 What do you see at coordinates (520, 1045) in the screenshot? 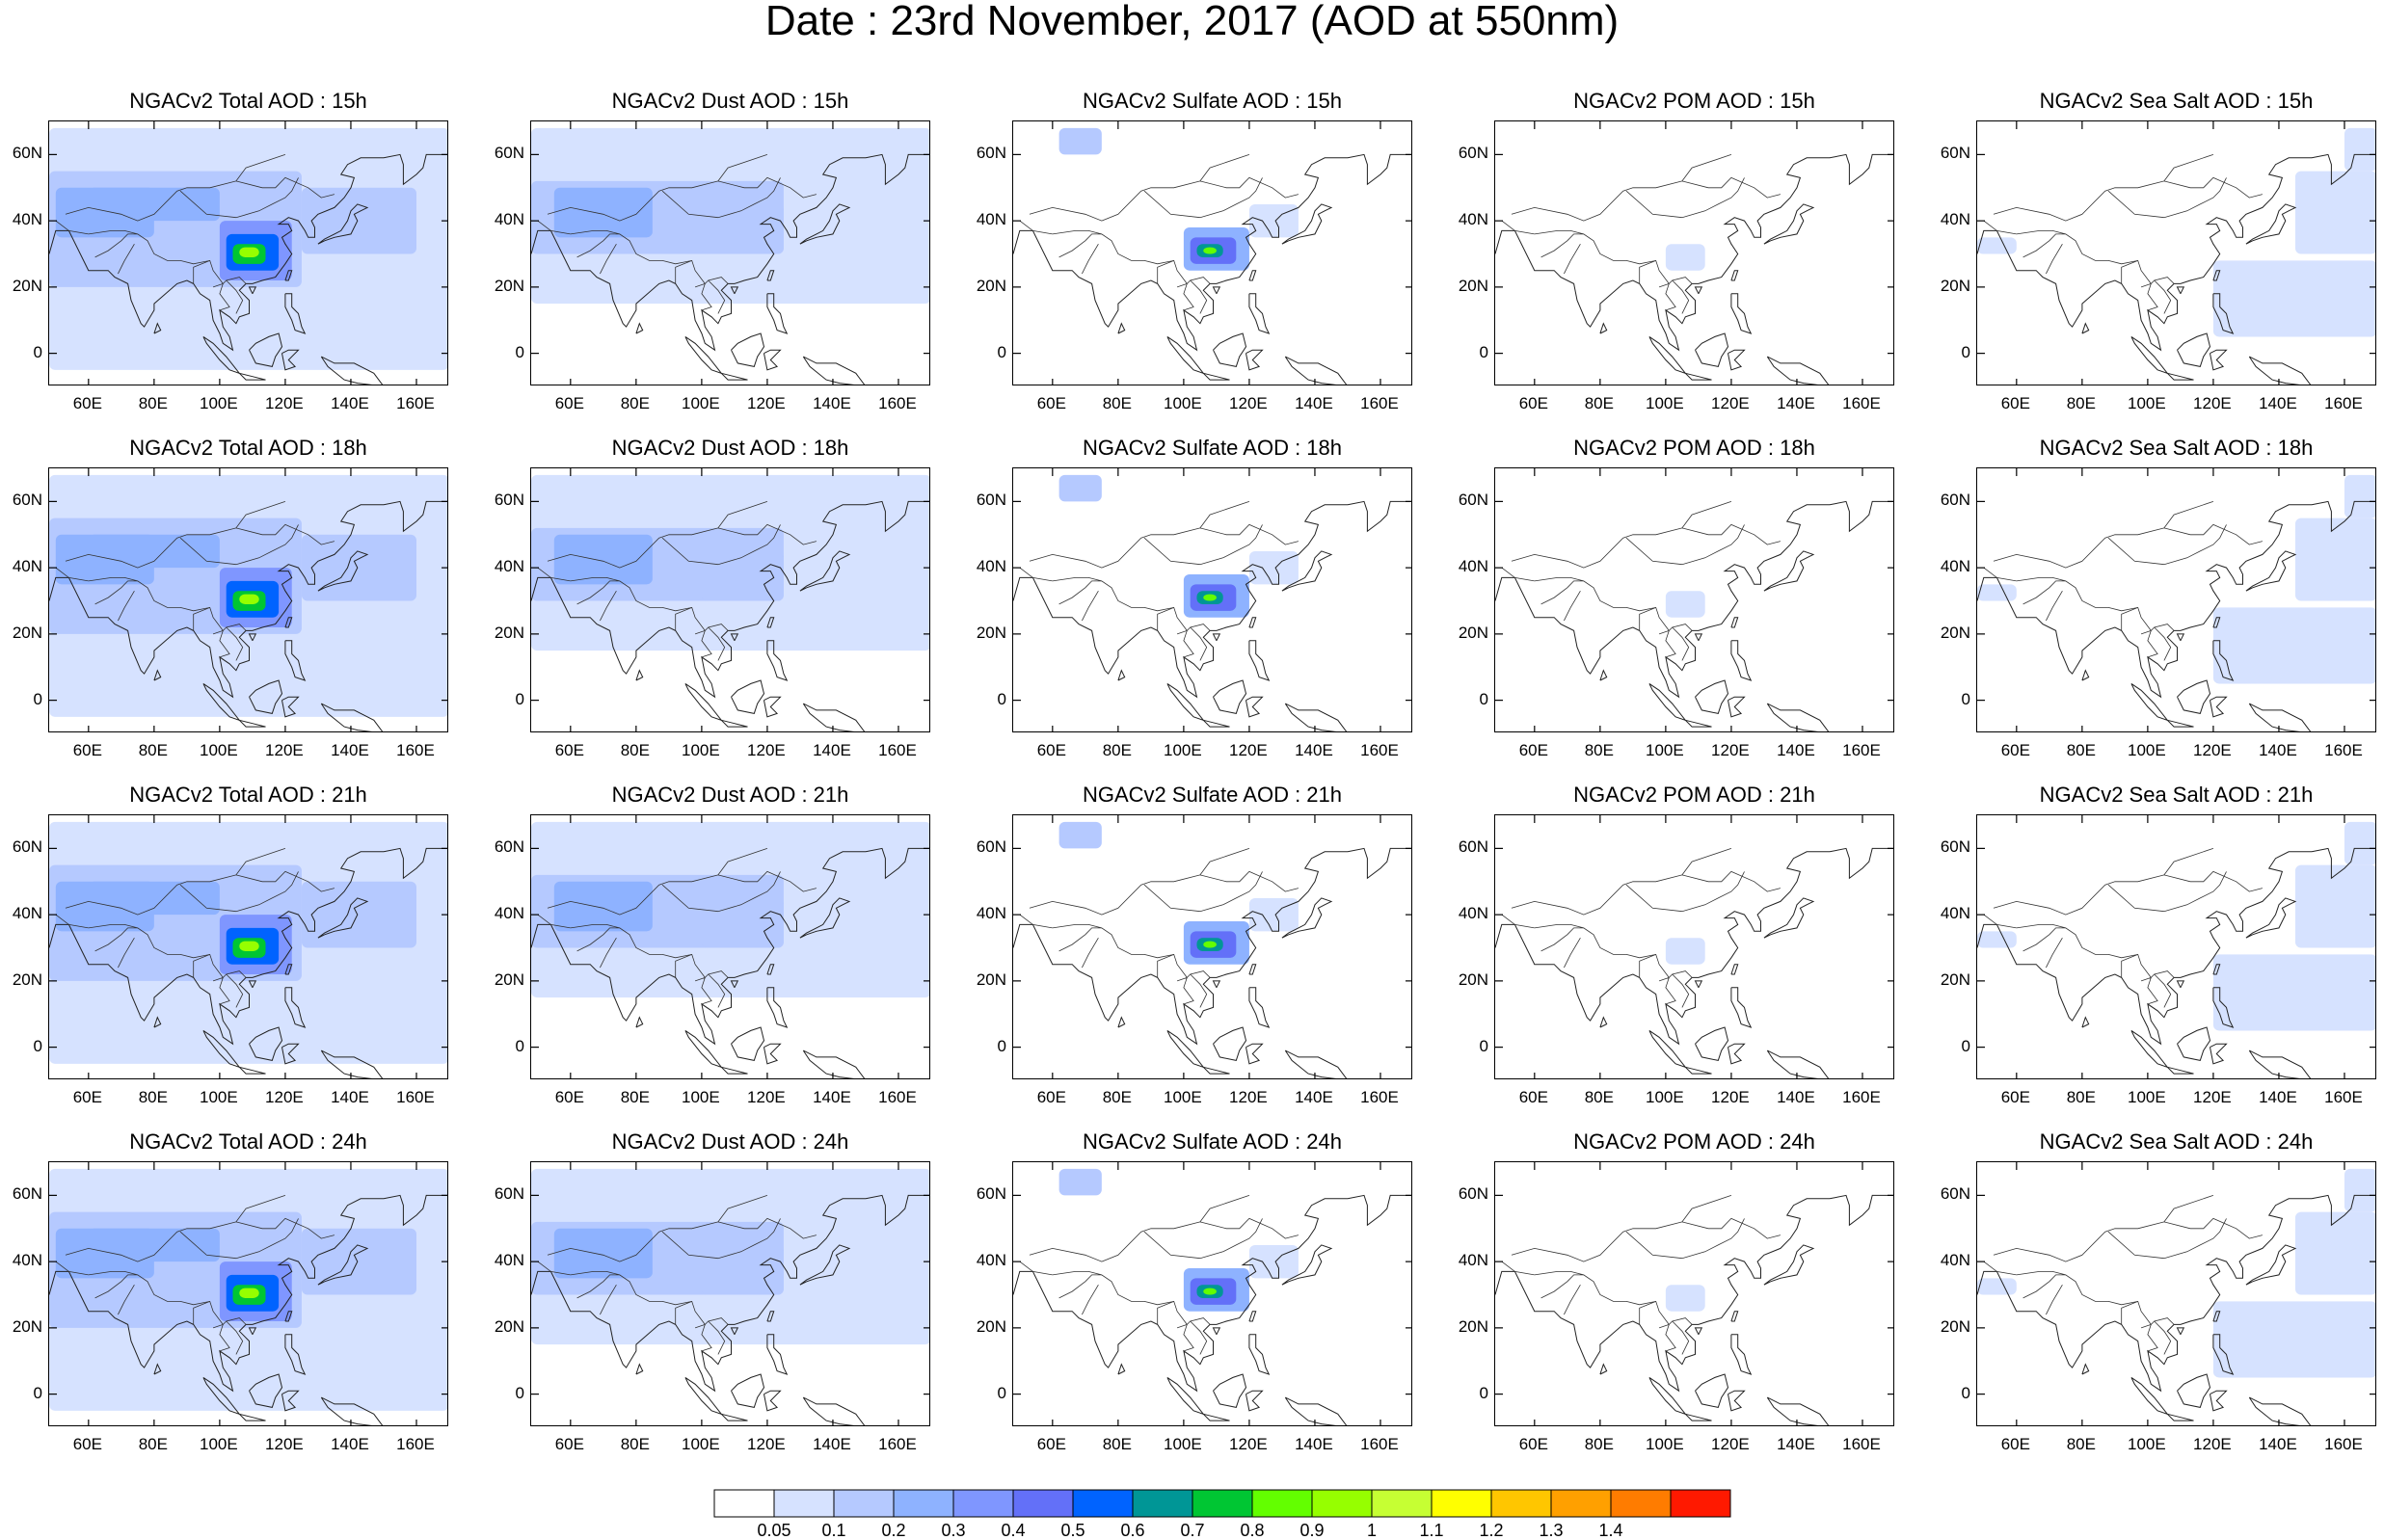
I see `lat-tick-label: 0` at bounding box center [520, 1045].